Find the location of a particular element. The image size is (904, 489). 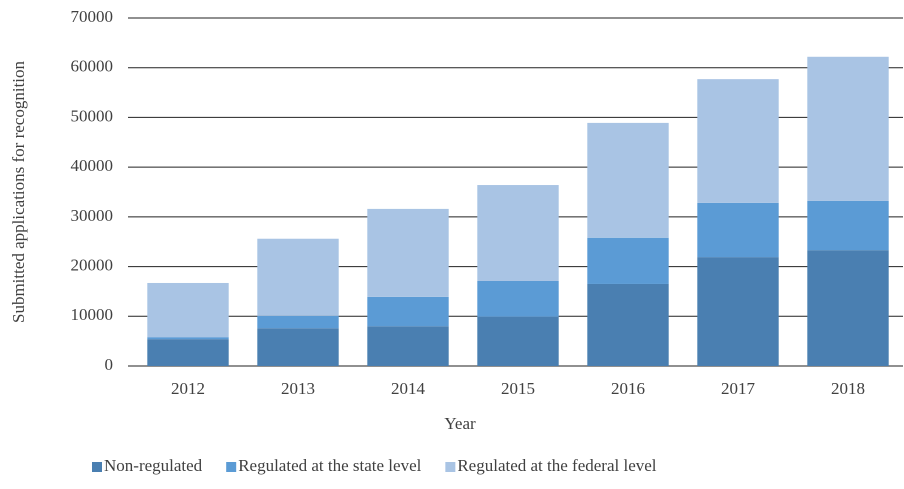

y-tick-label: 10000 is located at coordinates (92, 314).